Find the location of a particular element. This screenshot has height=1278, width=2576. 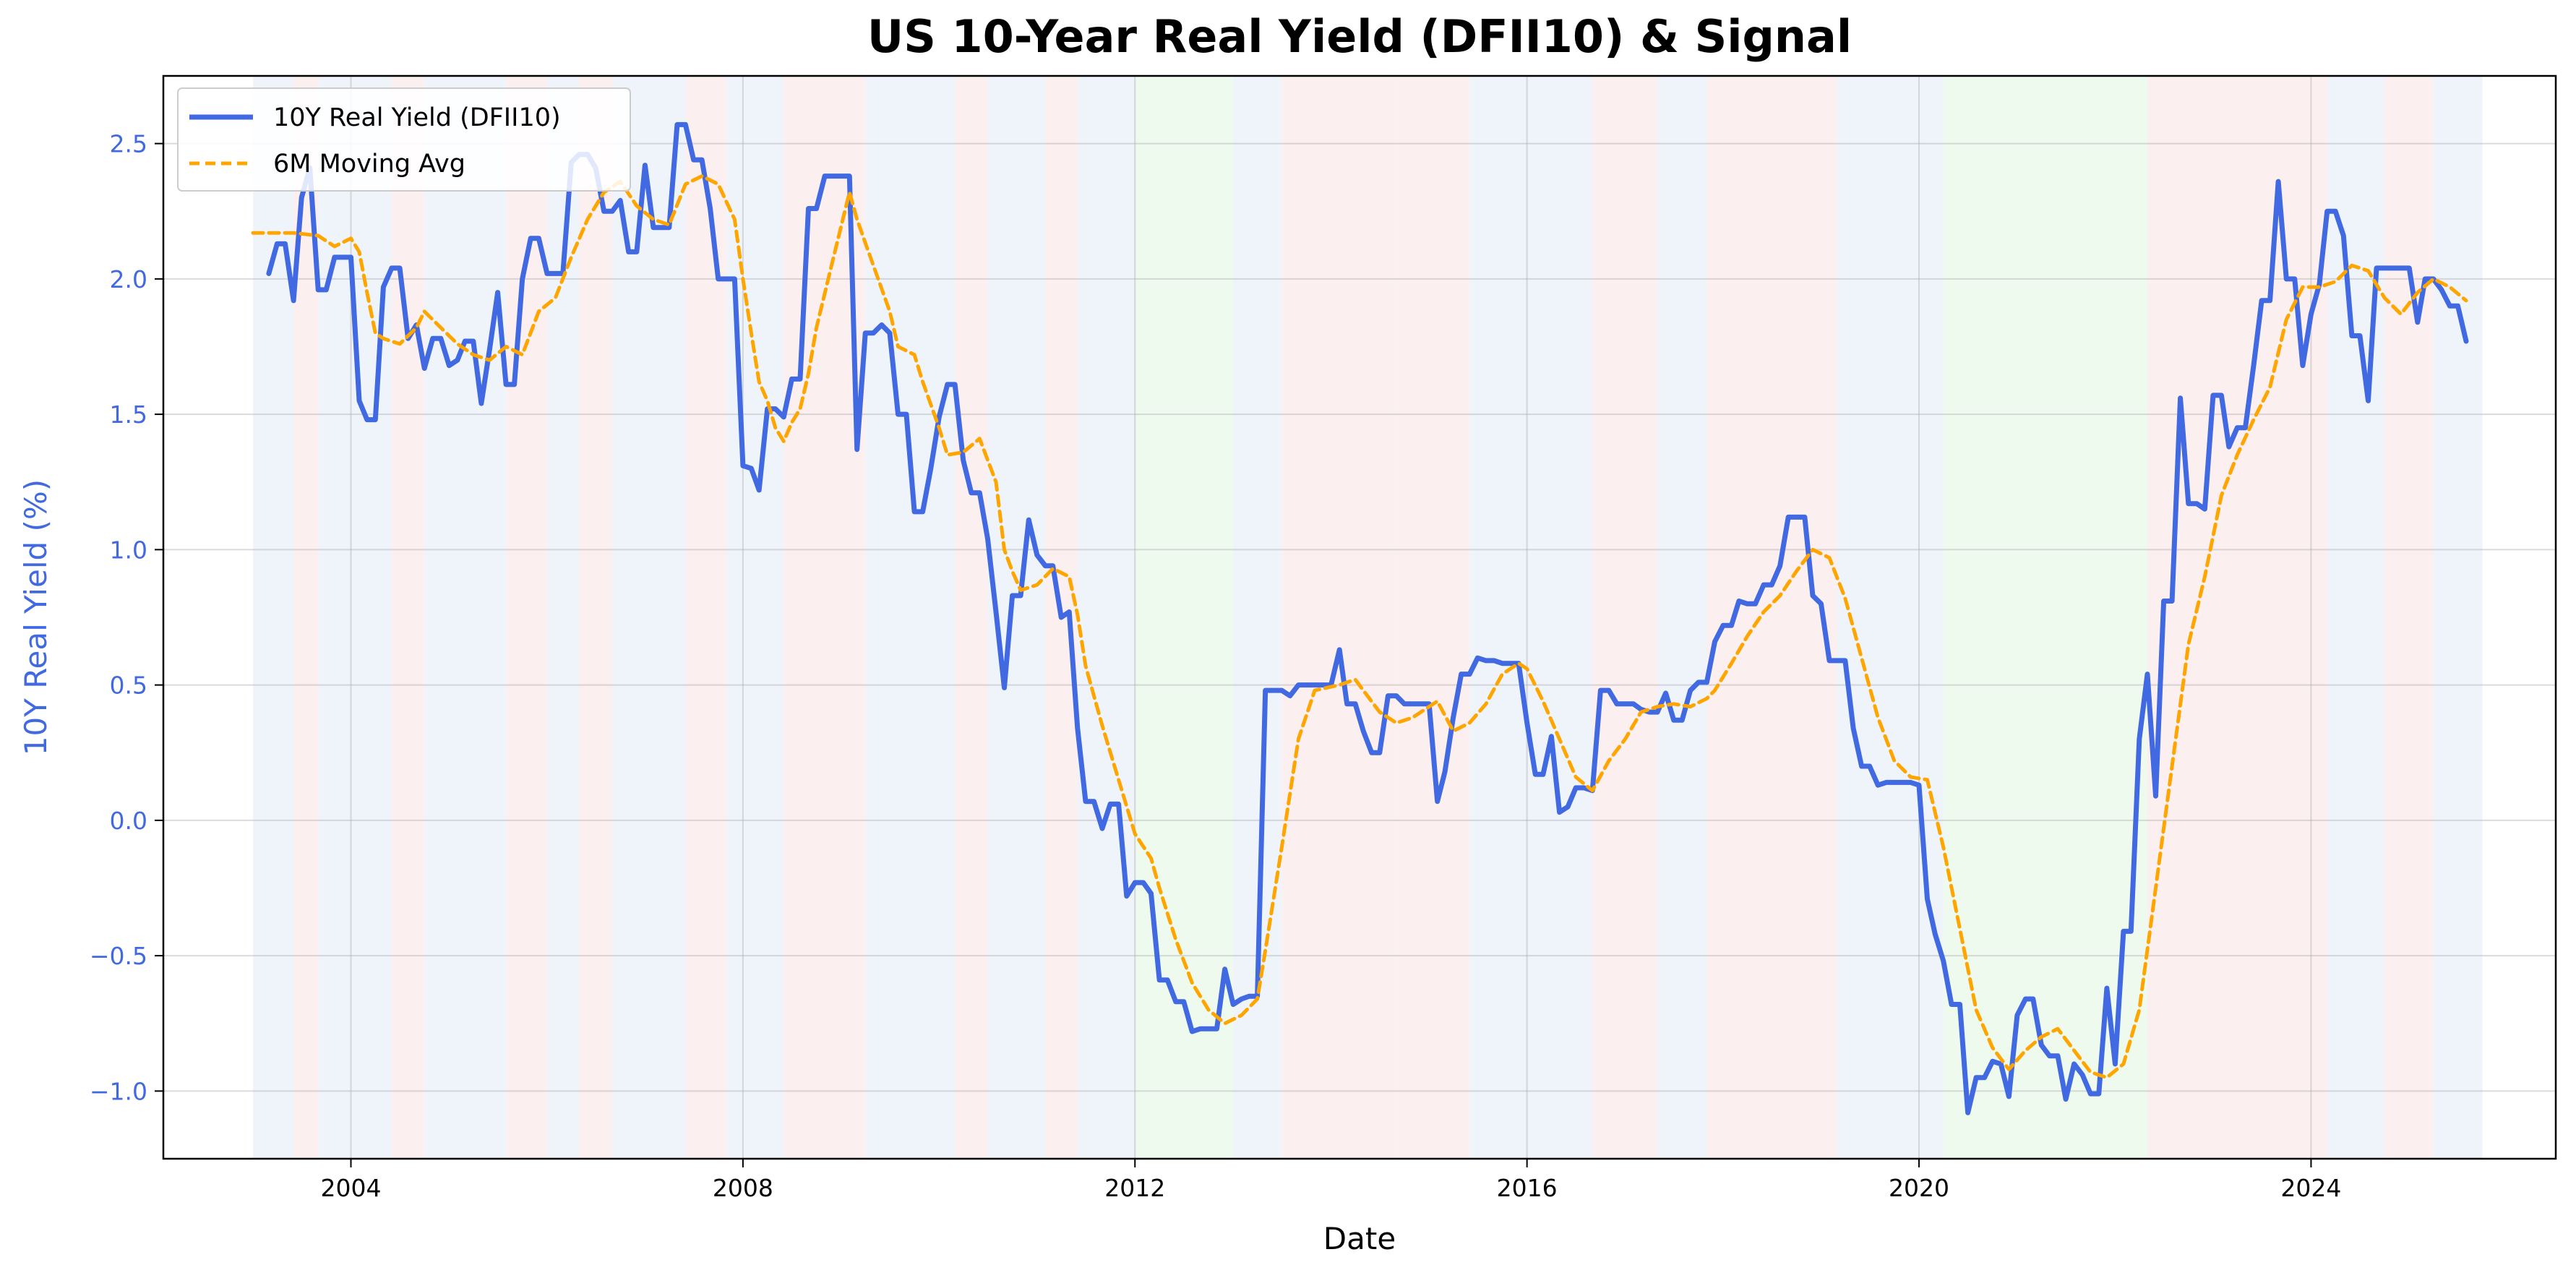

x-axis: 2004 2008 2012 2016 2020 2024 is located at coordinates (1331, 1180).